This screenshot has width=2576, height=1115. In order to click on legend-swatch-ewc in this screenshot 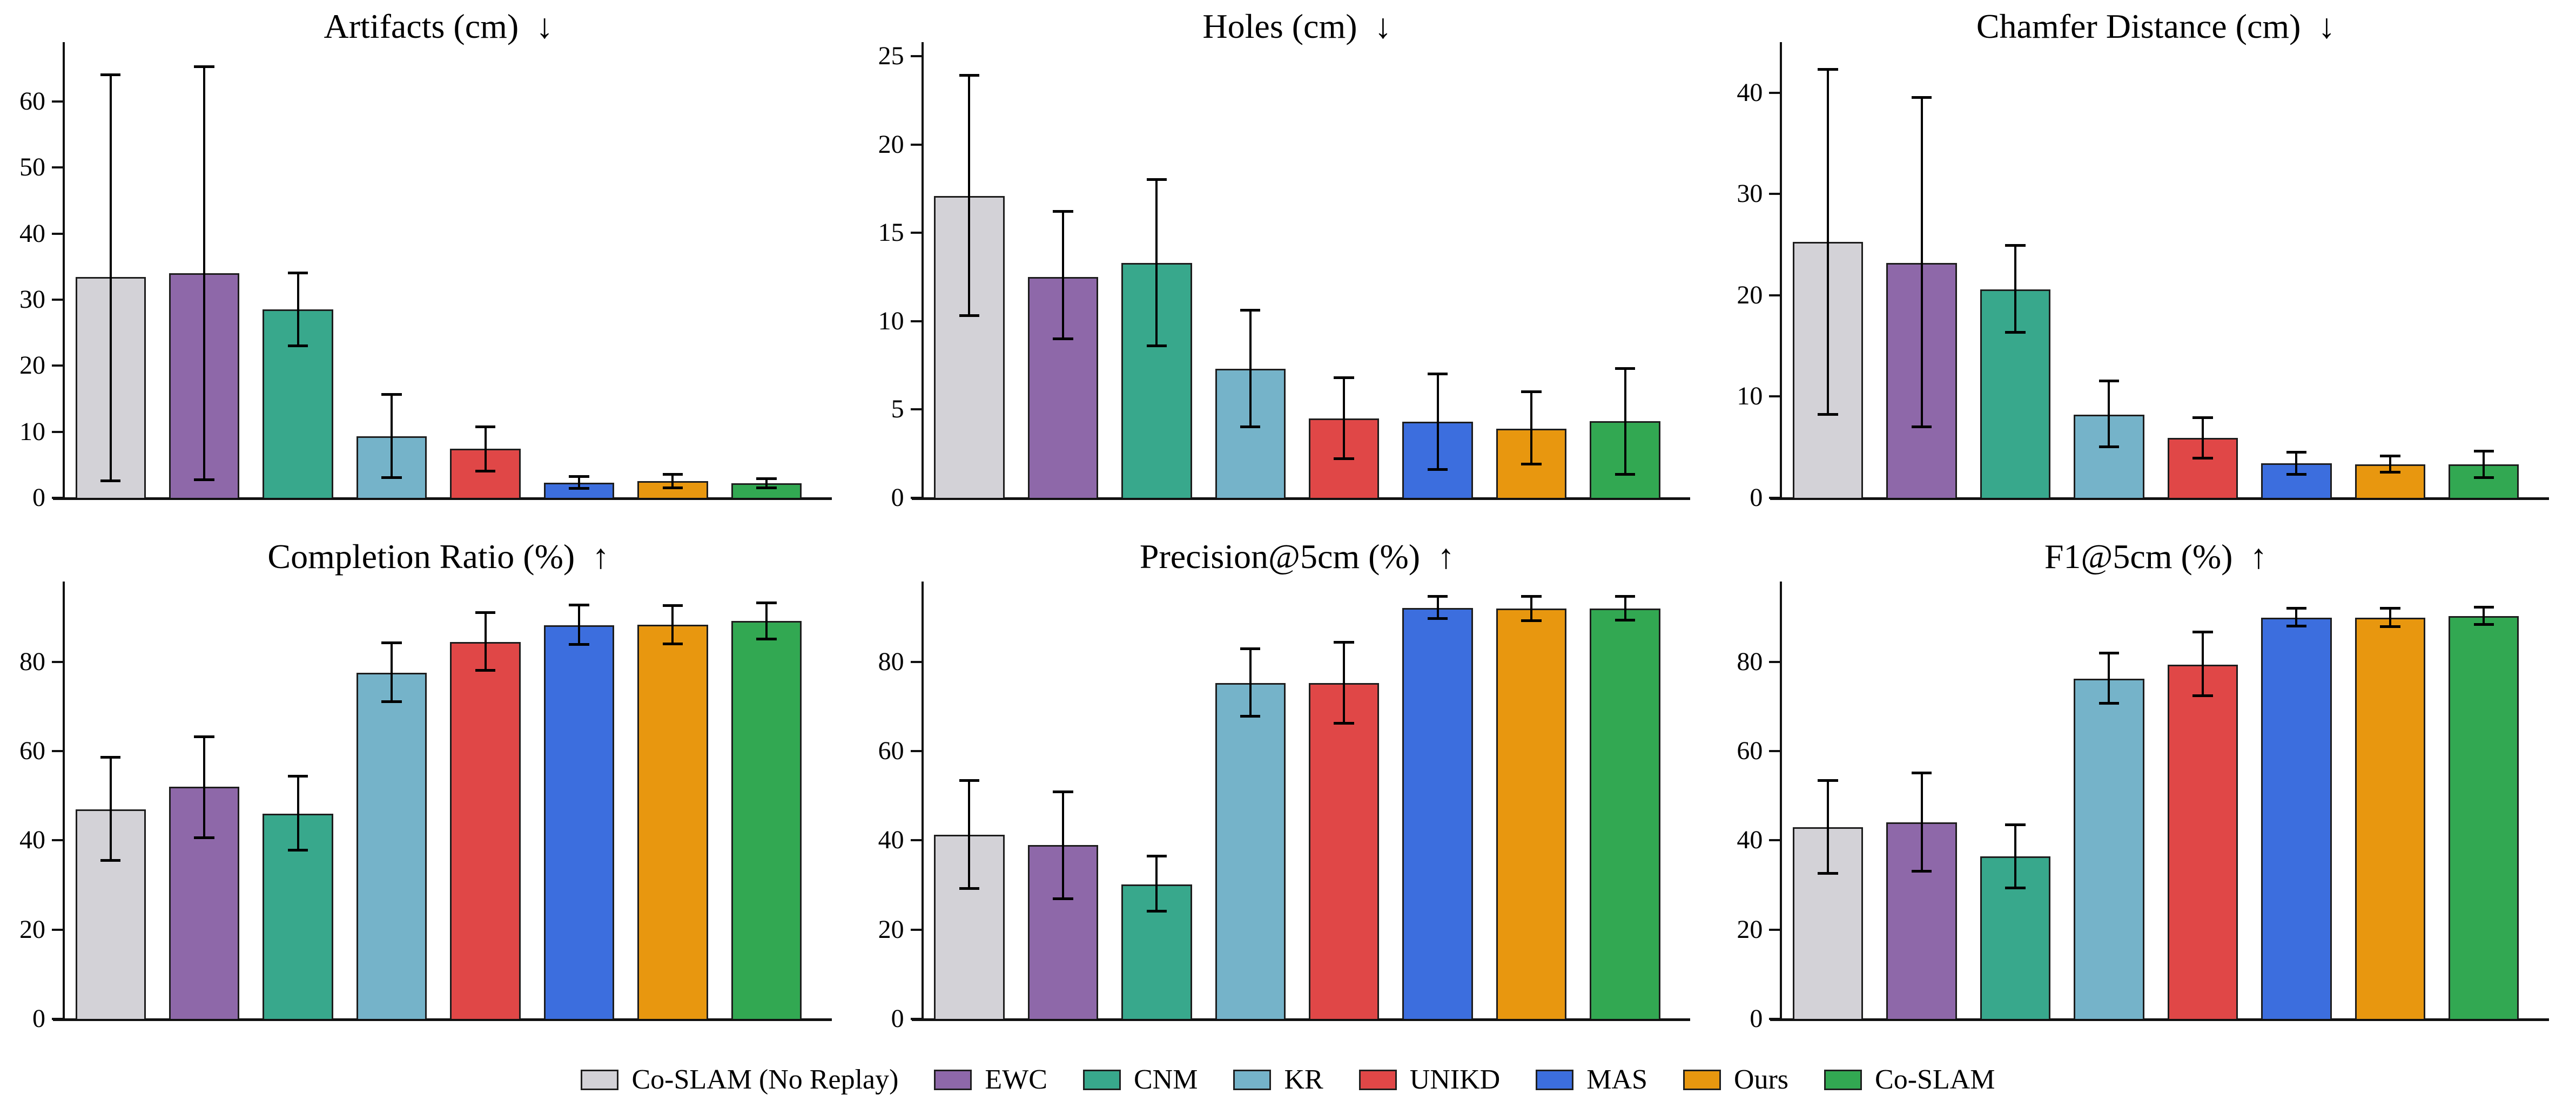, I will do `click(953, 1080)`.